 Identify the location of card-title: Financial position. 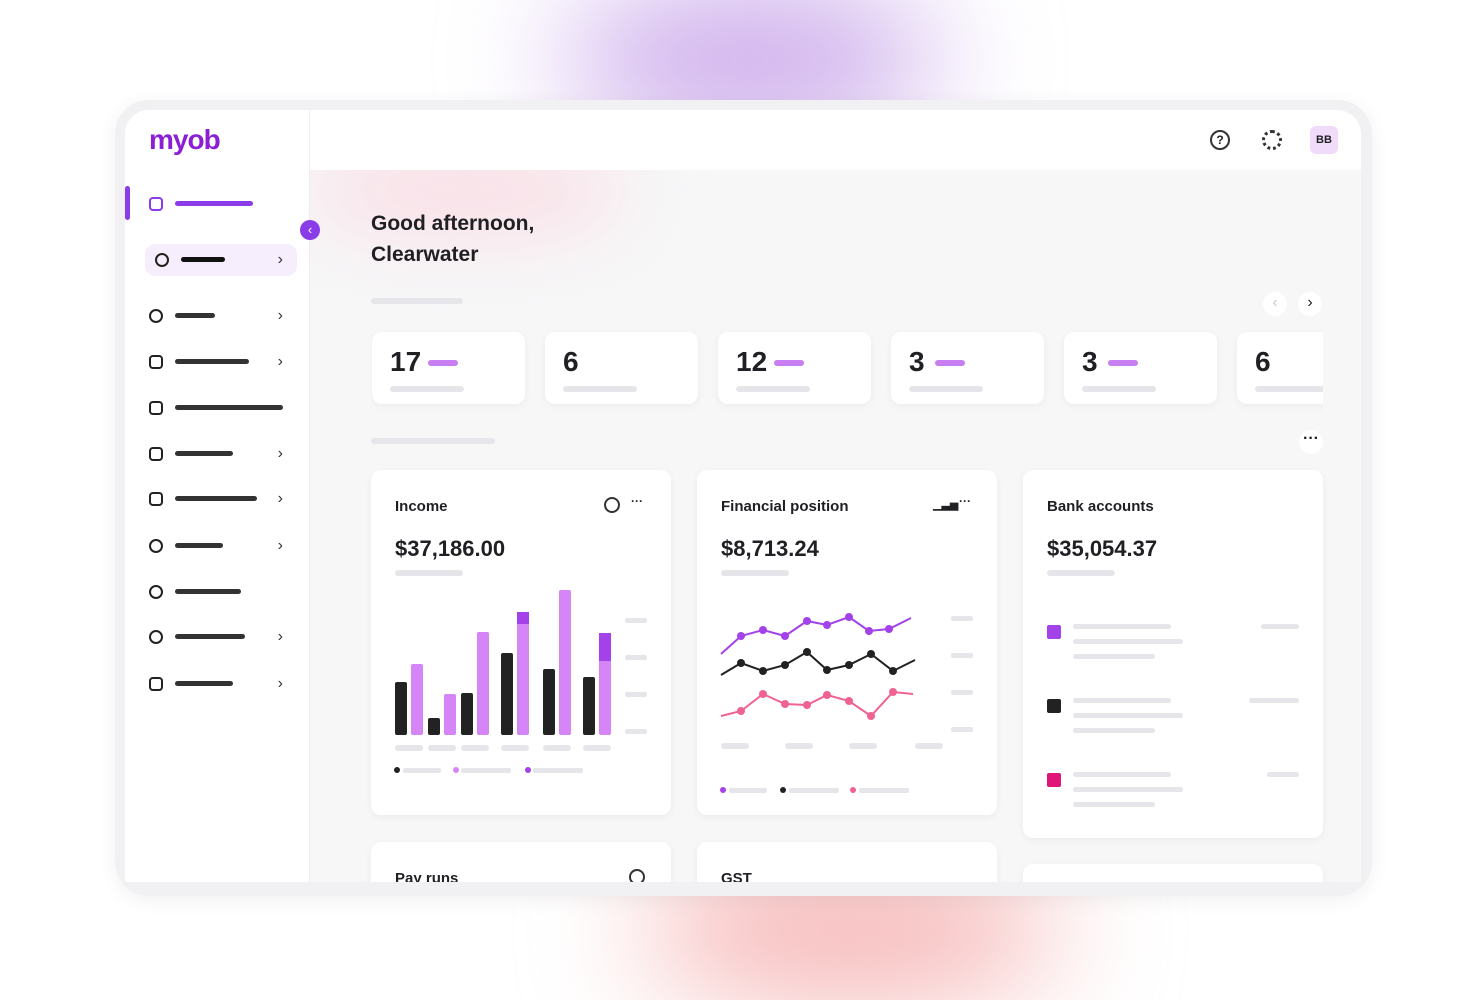
(785, 506).